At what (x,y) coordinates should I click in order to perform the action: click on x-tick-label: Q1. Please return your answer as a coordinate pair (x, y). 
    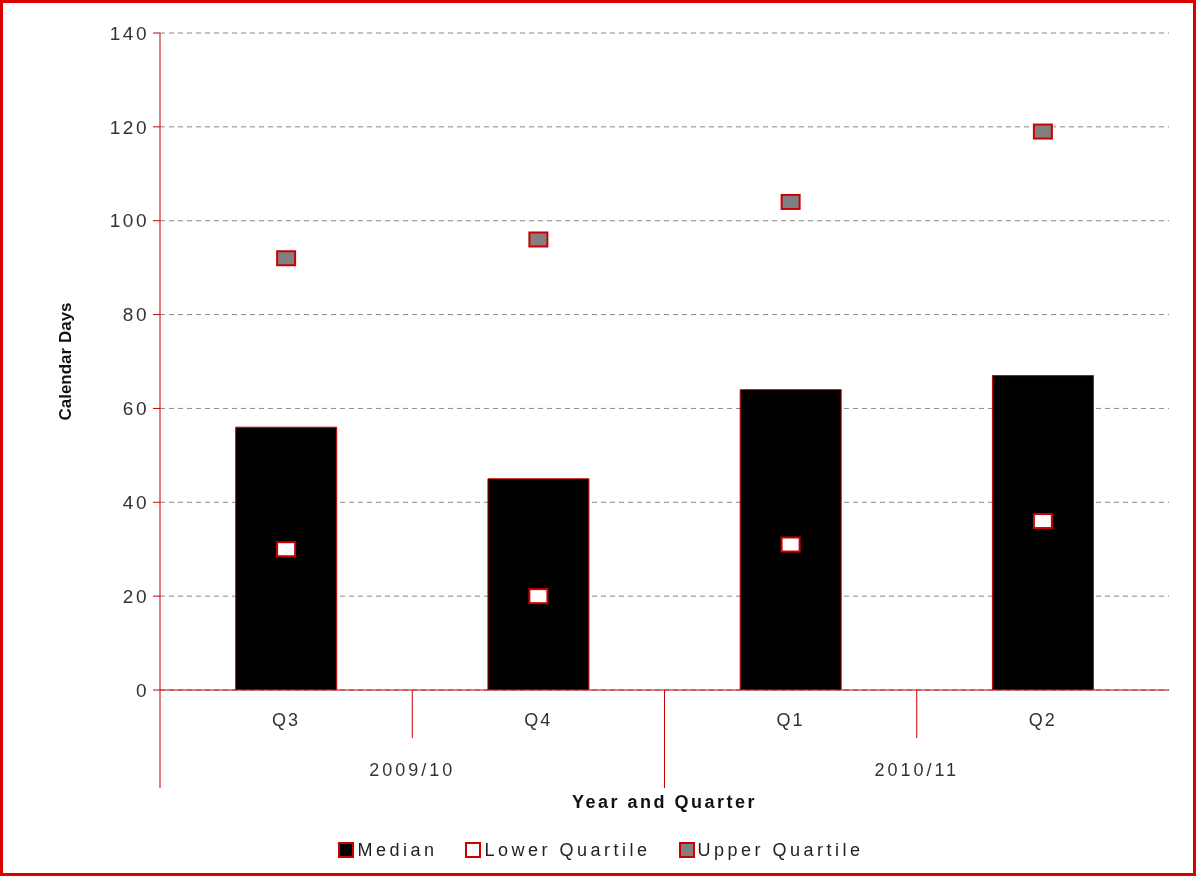
    Looking at the image, I should click on (790, 720).